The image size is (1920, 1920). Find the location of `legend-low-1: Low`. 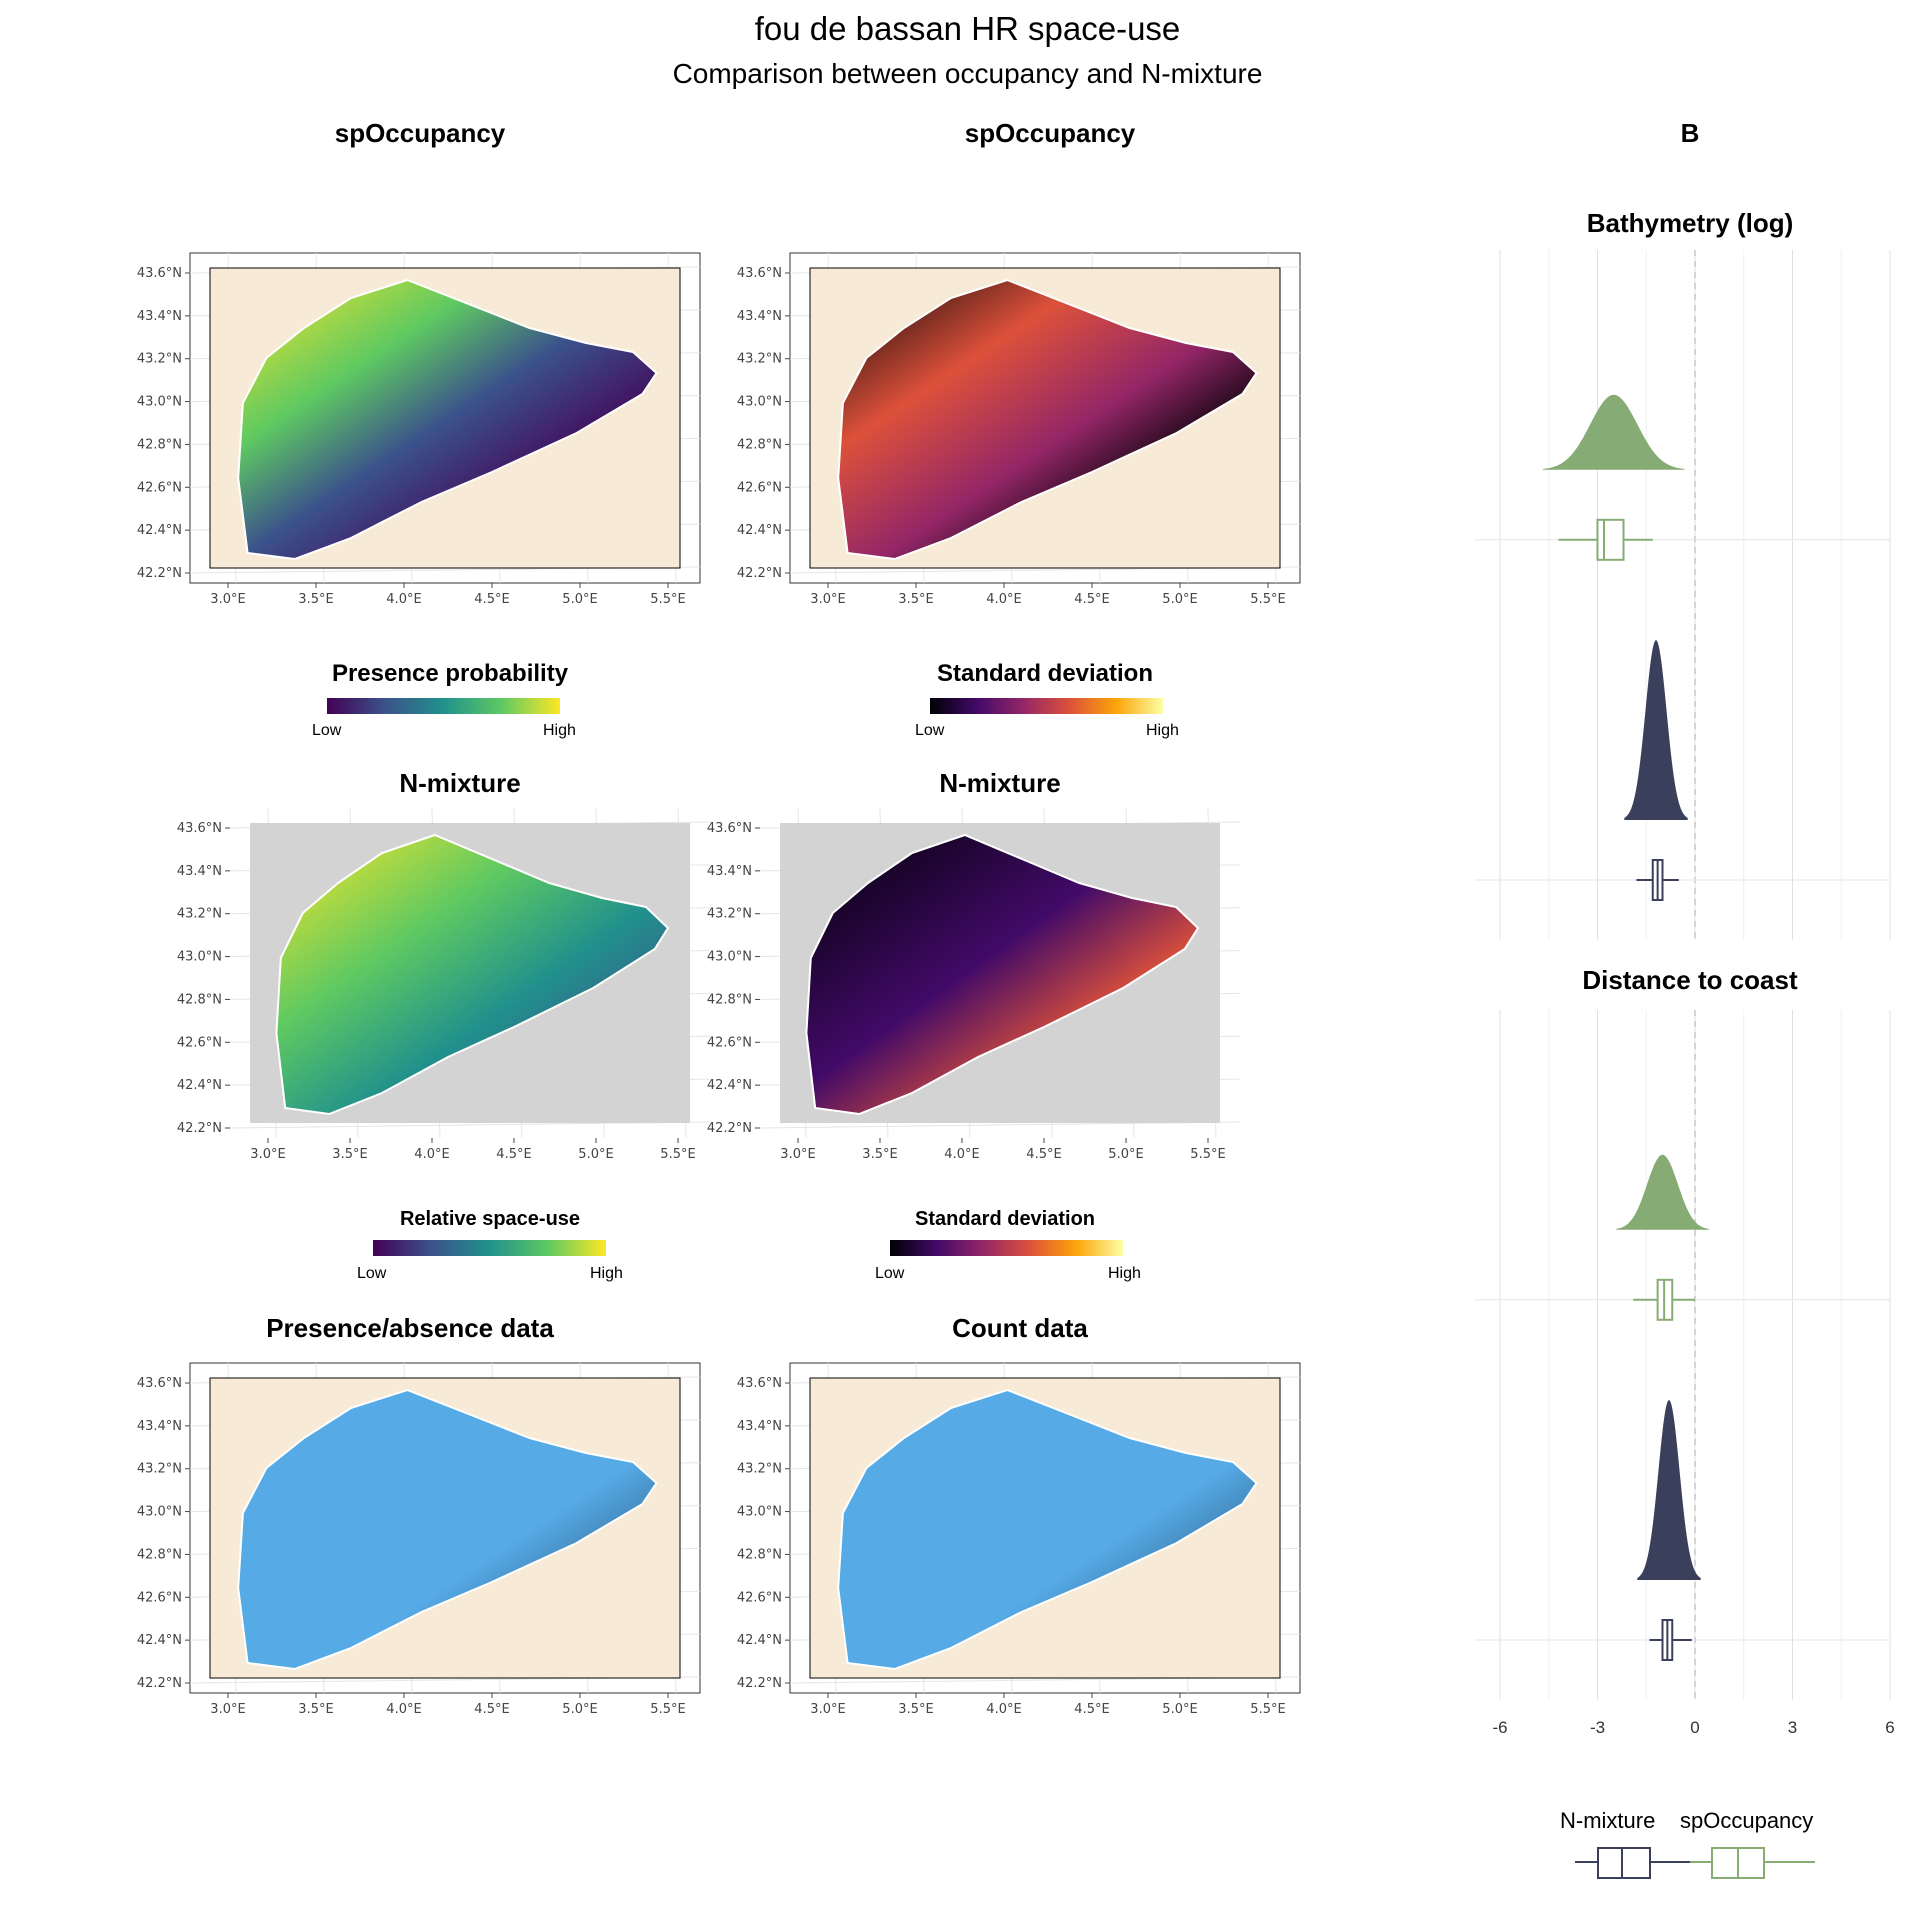

legend-low-1: Low is located at coordinates (327, 730).